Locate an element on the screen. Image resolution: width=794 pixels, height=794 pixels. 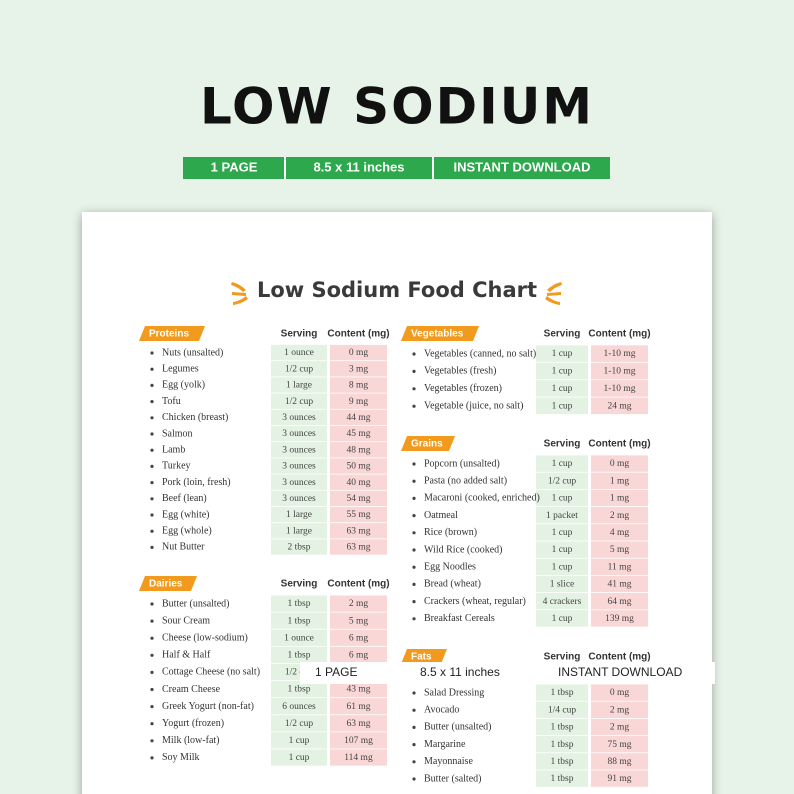
section-name: Proteins is located at coordinates (169, 334).